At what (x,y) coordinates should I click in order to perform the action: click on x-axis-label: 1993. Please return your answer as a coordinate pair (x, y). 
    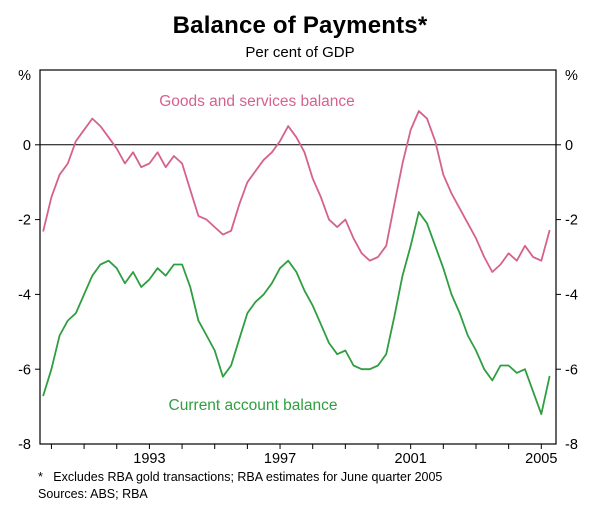
    Looking at the image, I should click on (149, 459).